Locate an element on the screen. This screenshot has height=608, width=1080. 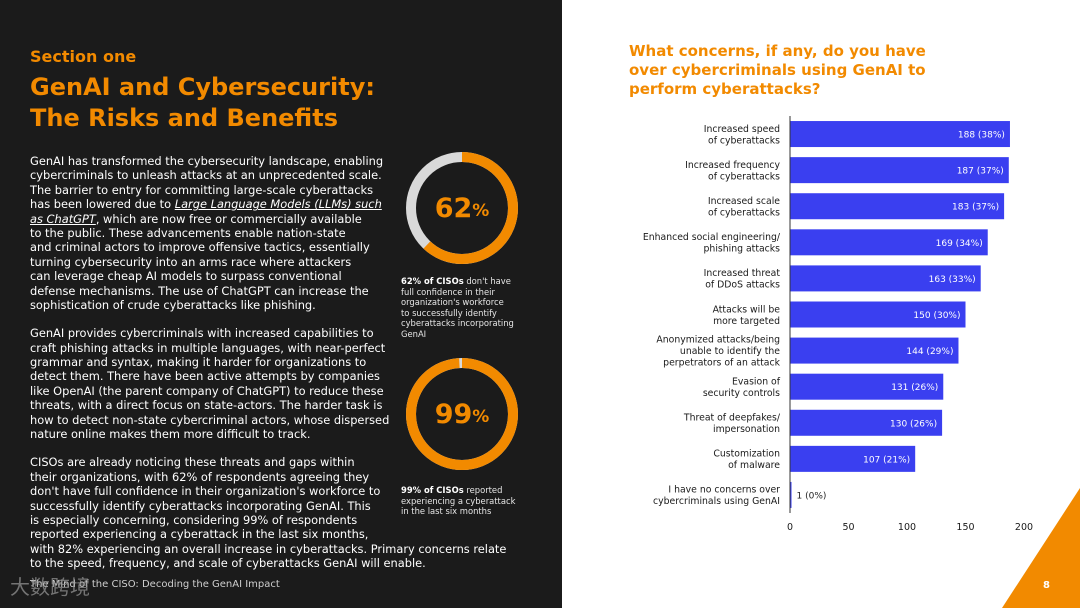
category-label: Customization is located at coordinates (746, 454).